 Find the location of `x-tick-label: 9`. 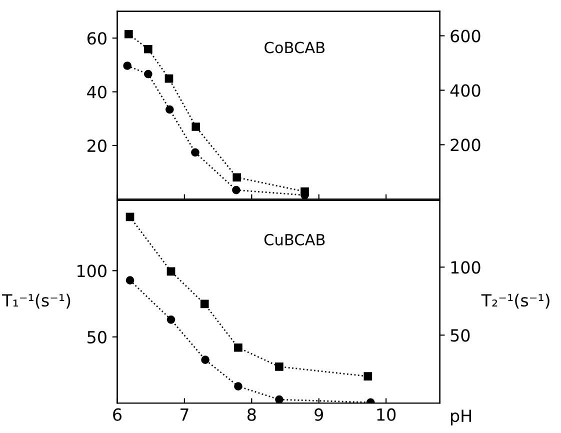

x-tick-label: 9 is located at coordinates (318, 414).